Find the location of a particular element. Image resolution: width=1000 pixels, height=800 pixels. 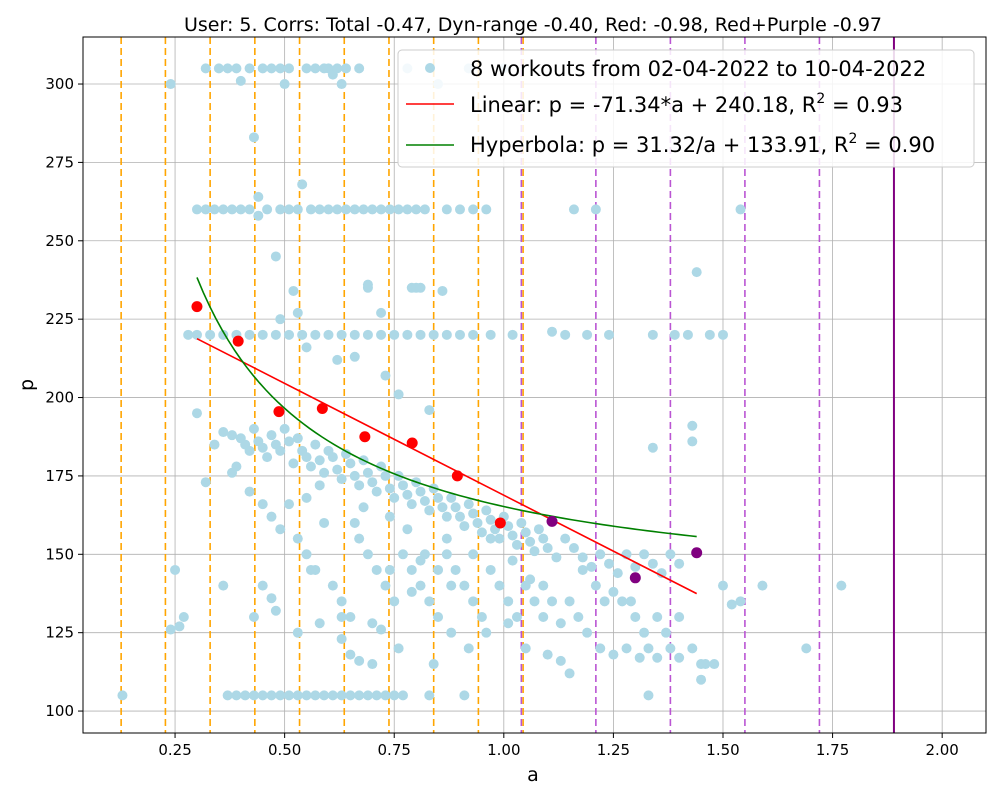

legend-scatter-label: 8 workouts from 02-04-2022 to 10-04-2022 is located at coordinates (698, 69).